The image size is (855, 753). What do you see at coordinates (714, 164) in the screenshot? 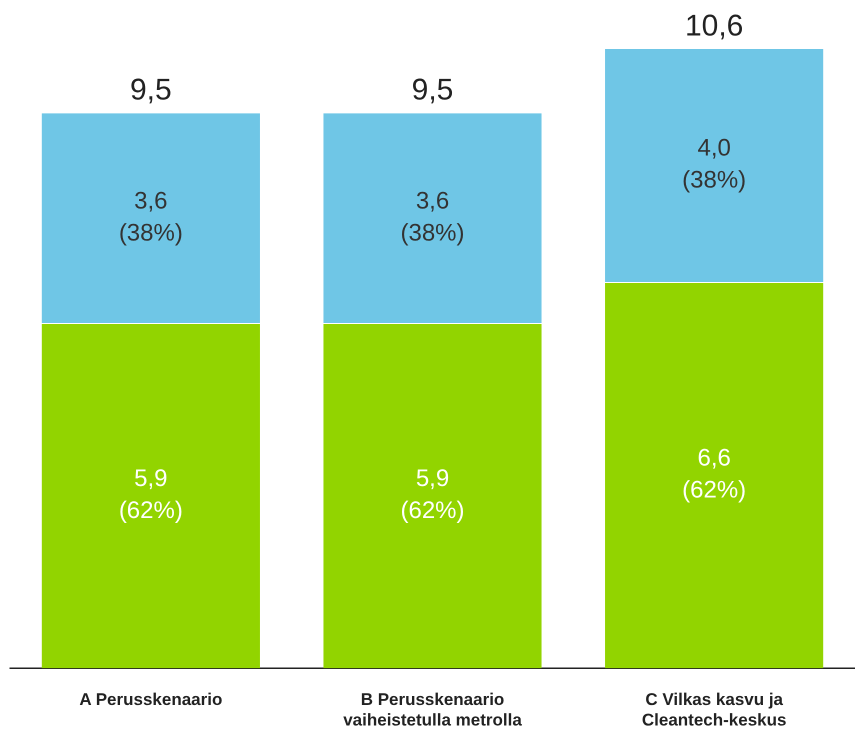
I see `data-label: 4,0 (38%)` at bounding box center [714, 164].